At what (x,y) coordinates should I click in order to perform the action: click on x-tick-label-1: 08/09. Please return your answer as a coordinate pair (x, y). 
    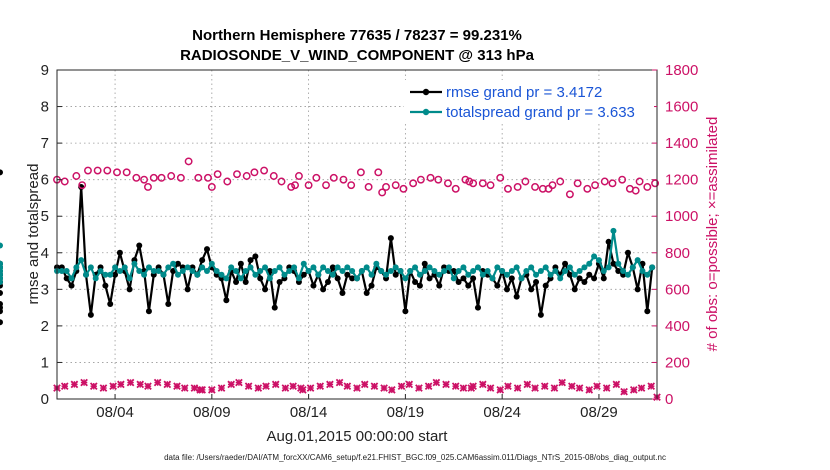
    Looking at the image, I should click on (212, 412).